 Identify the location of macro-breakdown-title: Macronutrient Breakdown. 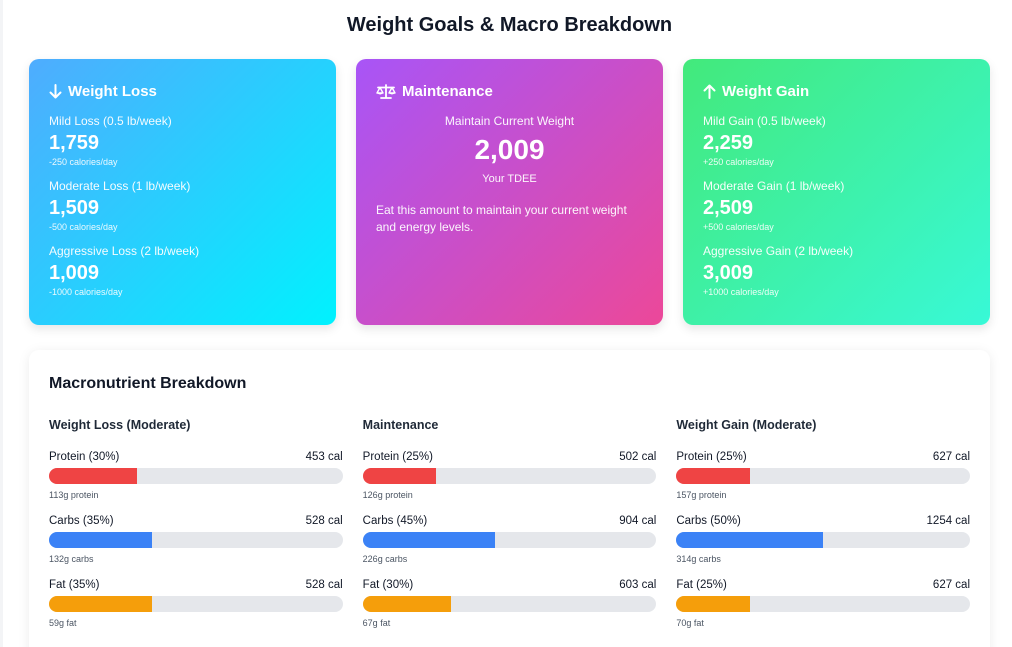
(148, 383).